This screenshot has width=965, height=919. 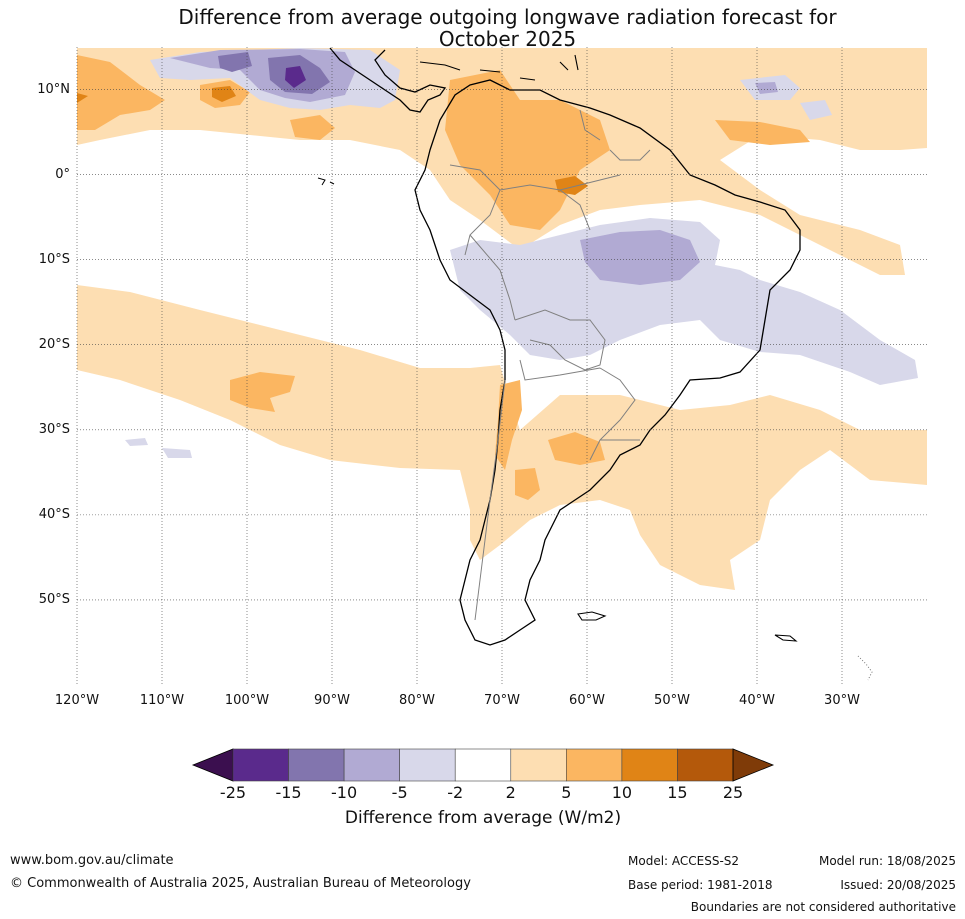 What do you see at coordinates (417, 700) in the screenshot?
I see `lon-tick-label: 80°W` at bounding box center [417, 700].